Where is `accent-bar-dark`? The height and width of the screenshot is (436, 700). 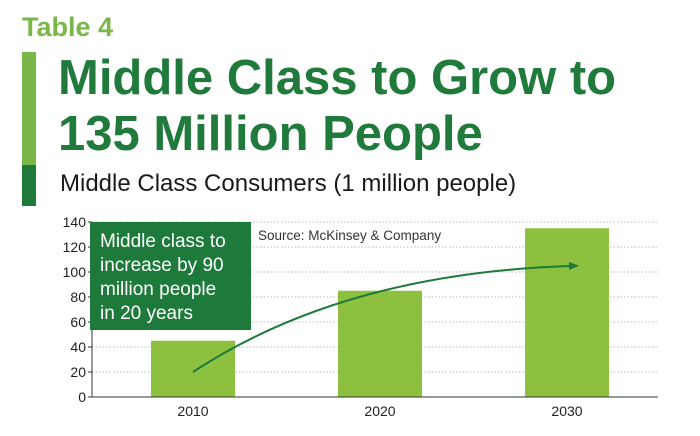 accent-bar-dark is located at coordinates (29, 185).